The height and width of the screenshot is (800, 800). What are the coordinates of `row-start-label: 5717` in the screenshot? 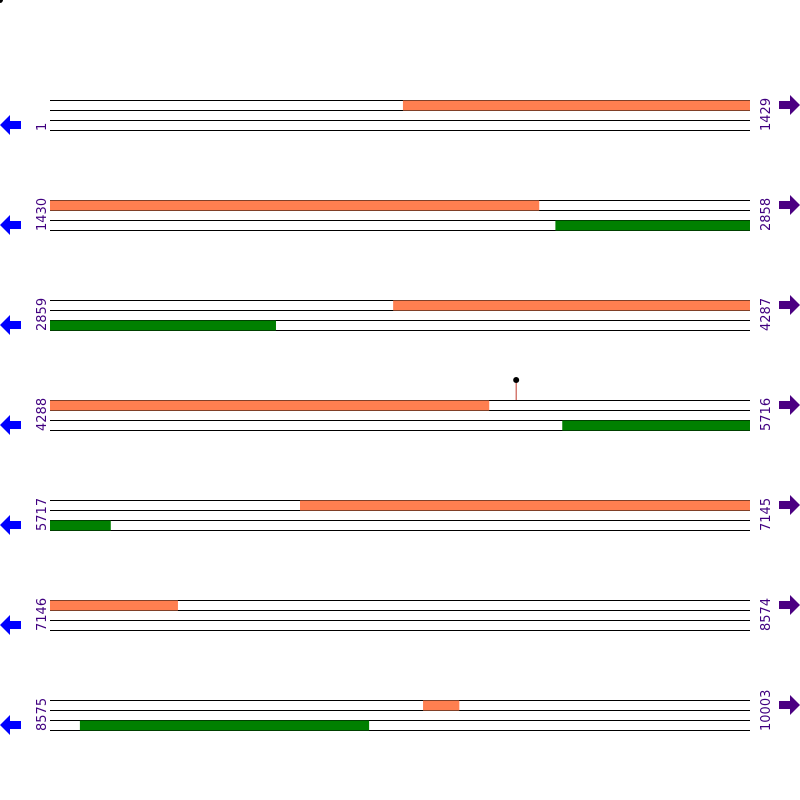 It's located at (42, 514).